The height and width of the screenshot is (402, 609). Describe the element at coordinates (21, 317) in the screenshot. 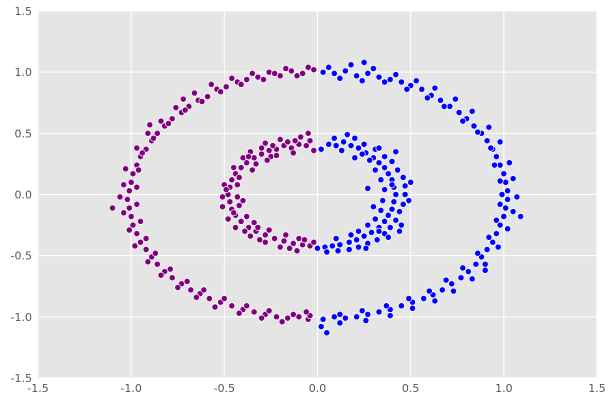

I see `y-tick-label: -1.0` at that location.